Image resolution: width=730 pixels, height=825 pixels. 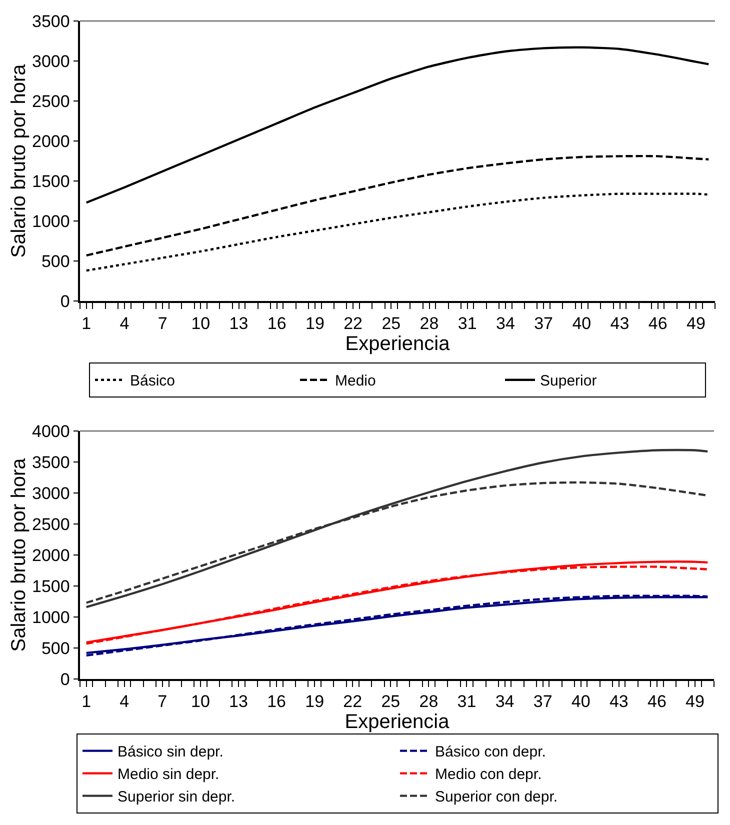 I want to click on y-tick-label: 4000, so click(x=51, y=431).